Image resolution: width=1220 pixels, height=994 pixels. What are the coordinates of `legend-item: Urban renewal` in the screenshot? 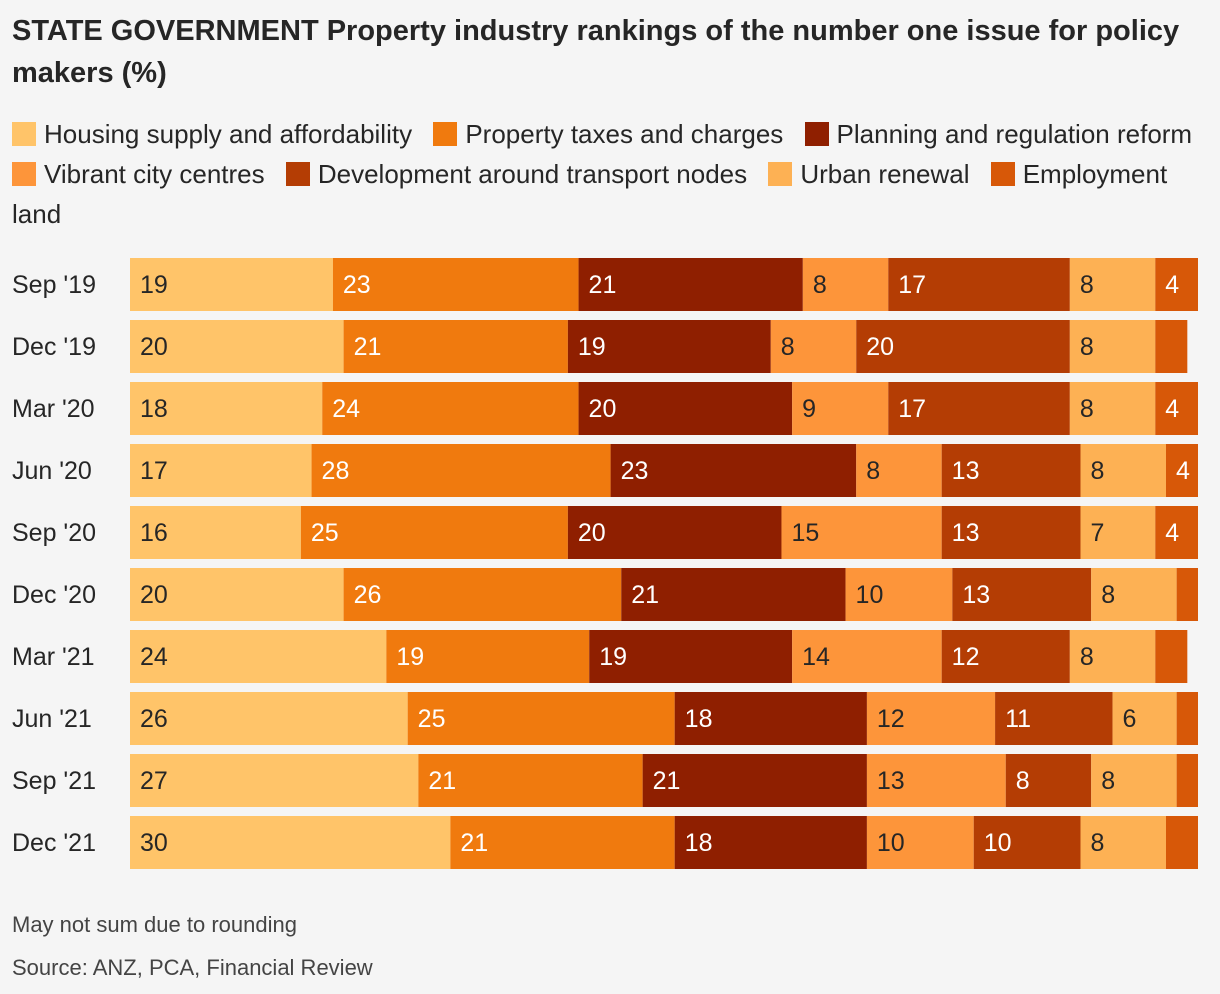 It's located at (868, 174).